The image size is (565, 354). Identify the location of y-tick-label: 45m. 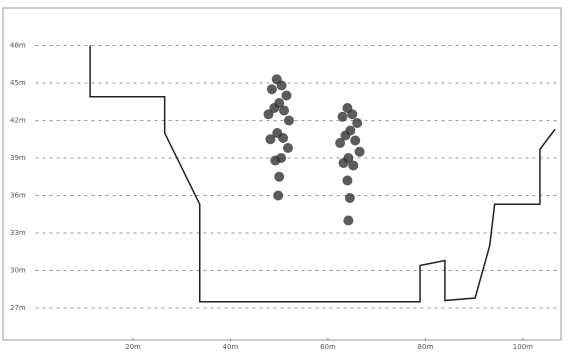
(18, 83).